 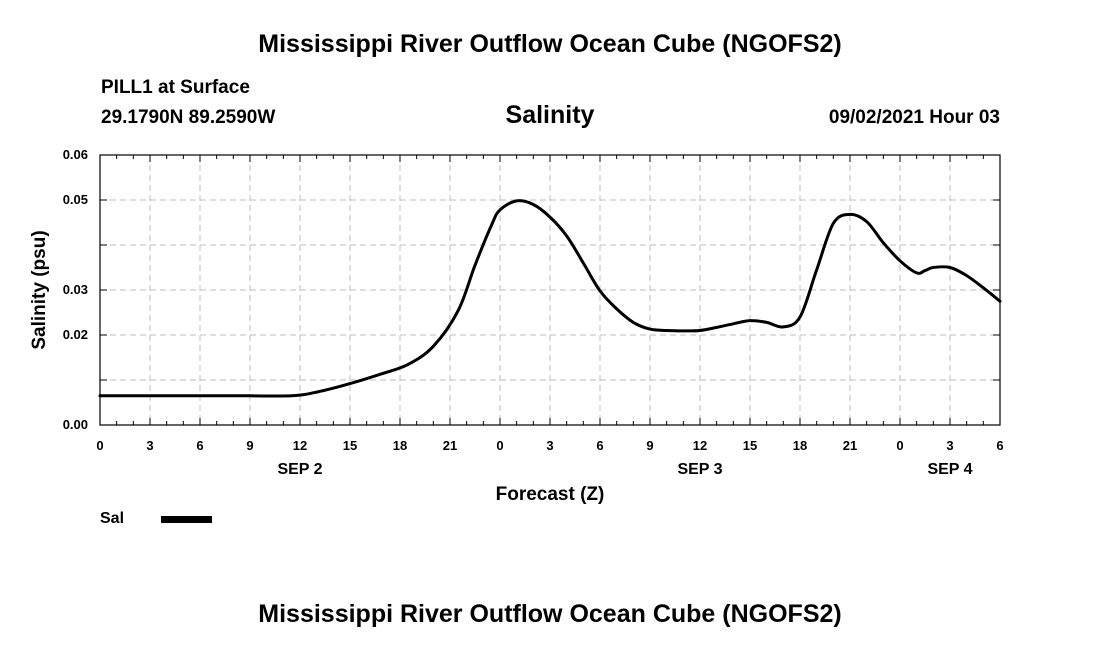 What do you see at coordinates (75, 154) in the screenshot?
I see `y-tick-label: 0.06` at bounding box center [75, 154].